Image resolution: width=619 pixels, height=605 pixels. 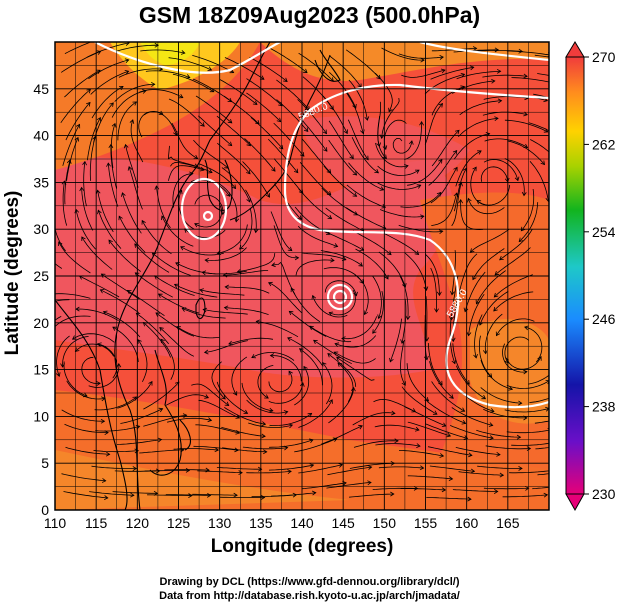 What do you see at coordinates (575, 502) in the screenshot?
I see `colorbar-bottom-arrow` at bounding box center [575, 502].